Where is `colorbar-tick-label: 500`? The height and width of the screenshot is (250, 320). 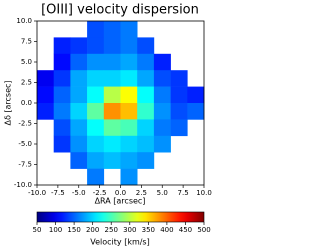 colorbar-tick-label: 500 is located at coordinates (203, 230).